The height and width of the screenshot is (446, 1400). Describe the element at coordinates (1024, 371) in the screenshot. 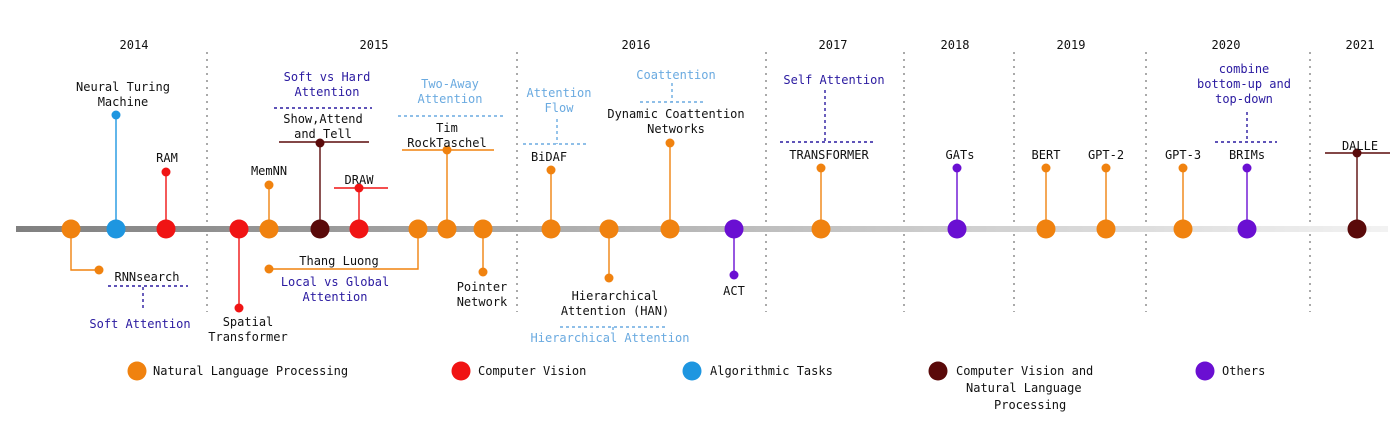

I see `legend-label: Computer Vision and` at that location.